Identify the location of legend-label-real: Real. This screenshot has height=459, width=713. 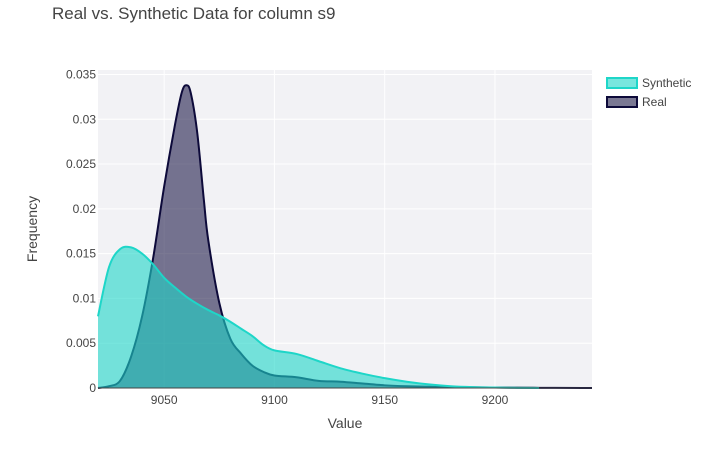
(654, 102).